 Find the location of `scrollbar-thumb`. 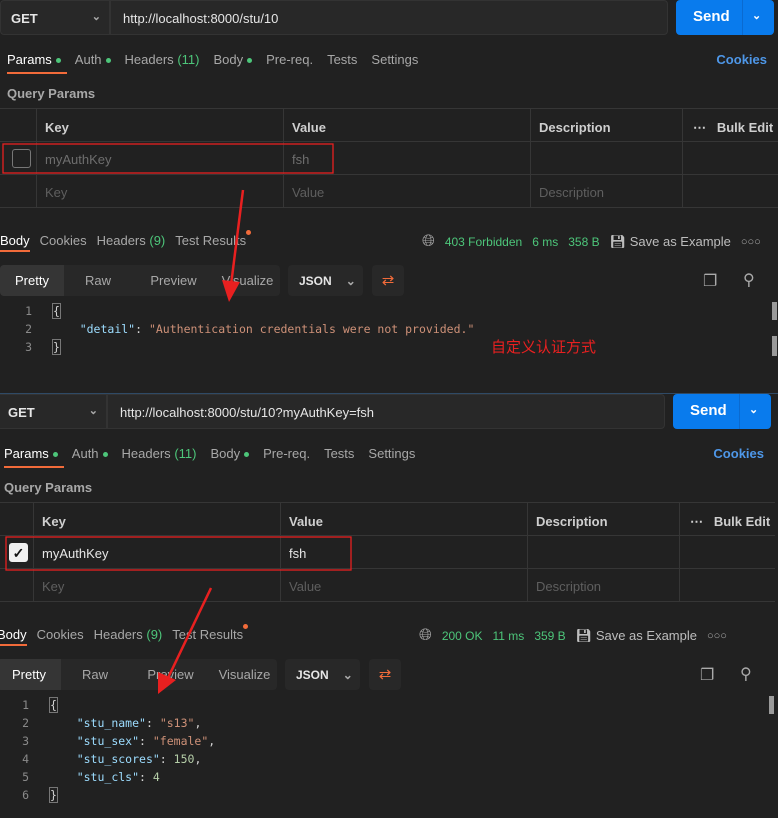

scrollbar-thumb is located at coordinates (774, 346).